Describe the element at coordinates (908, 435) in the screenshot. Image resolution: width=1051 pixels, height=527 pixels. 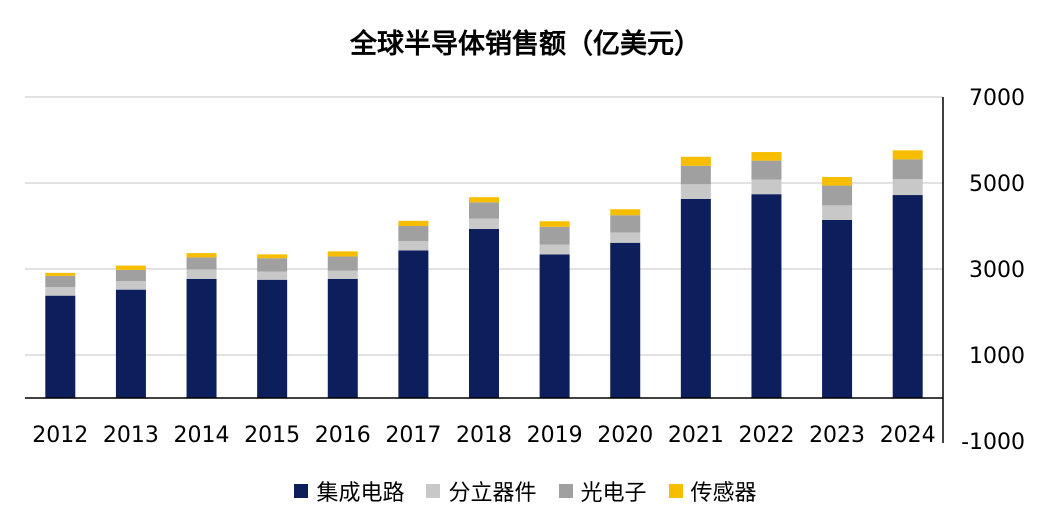
I see `x-tick-label: 2024` at that location.